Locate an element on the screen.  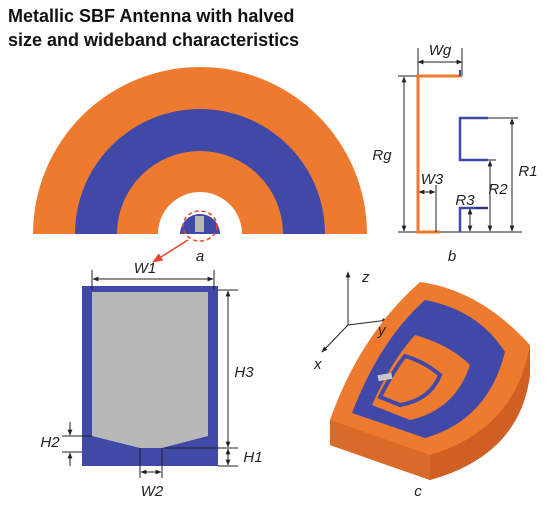
title-line: size and wideband characteristics is located at coordinates (153, 40).